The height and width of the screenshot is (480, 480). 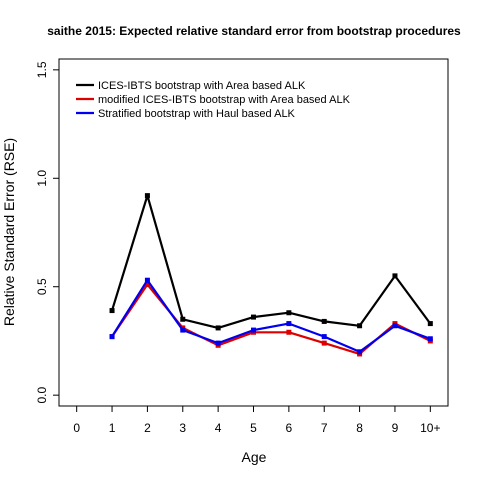 What do you see at coordinates (112, 428) in the screenshot?
I see `x-tick-label: 1` at bounding box center [112, 428].